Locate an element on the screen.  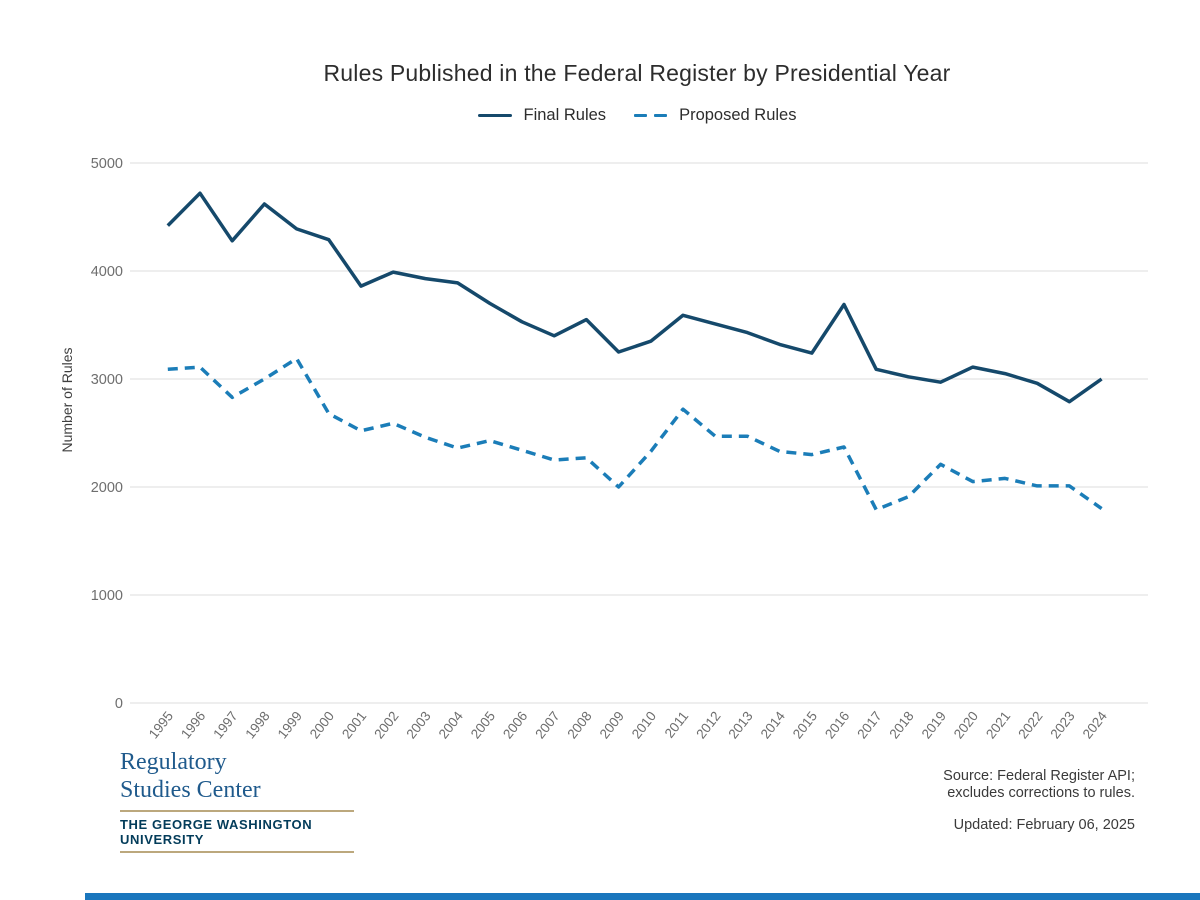
updated-date: Updated: February 06, 2025 is located at coordinates (1044, 825).